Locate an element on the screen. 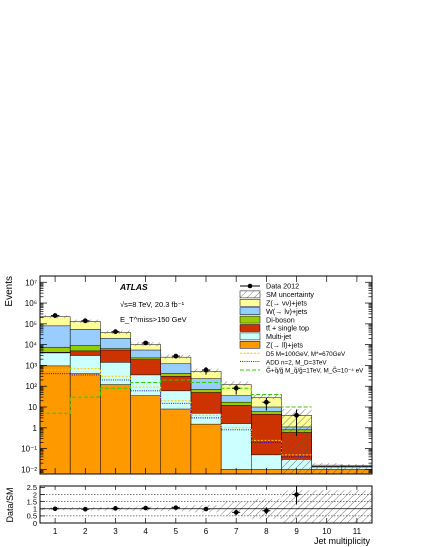 This screenshot has width=423, height=547. legend-label: G̃+q̃/g̃ M_q̃/g̃=1TeV, M_G̃=10⁻⁴ eV is located at coordinates (315, 371).